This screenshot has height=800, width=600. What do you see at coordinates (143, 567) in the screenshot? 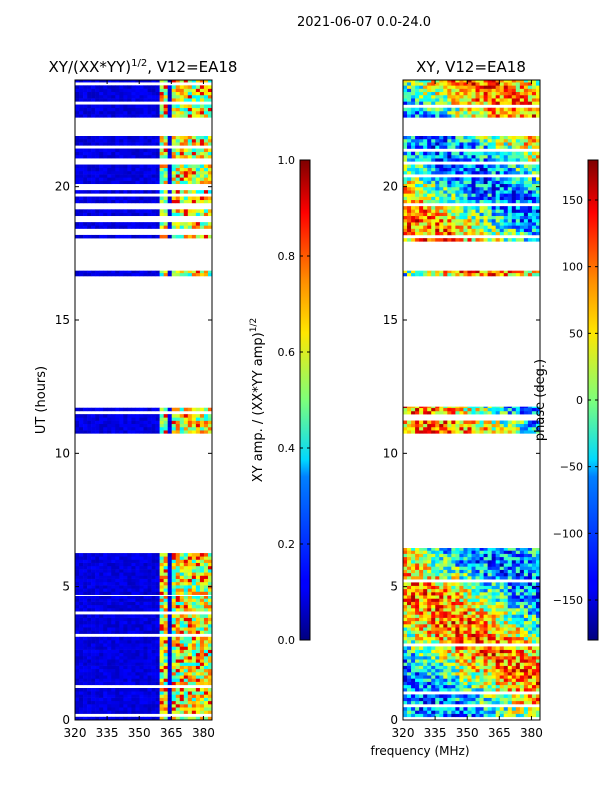
I see `heatmap-row` at bounding box center [143, 567].